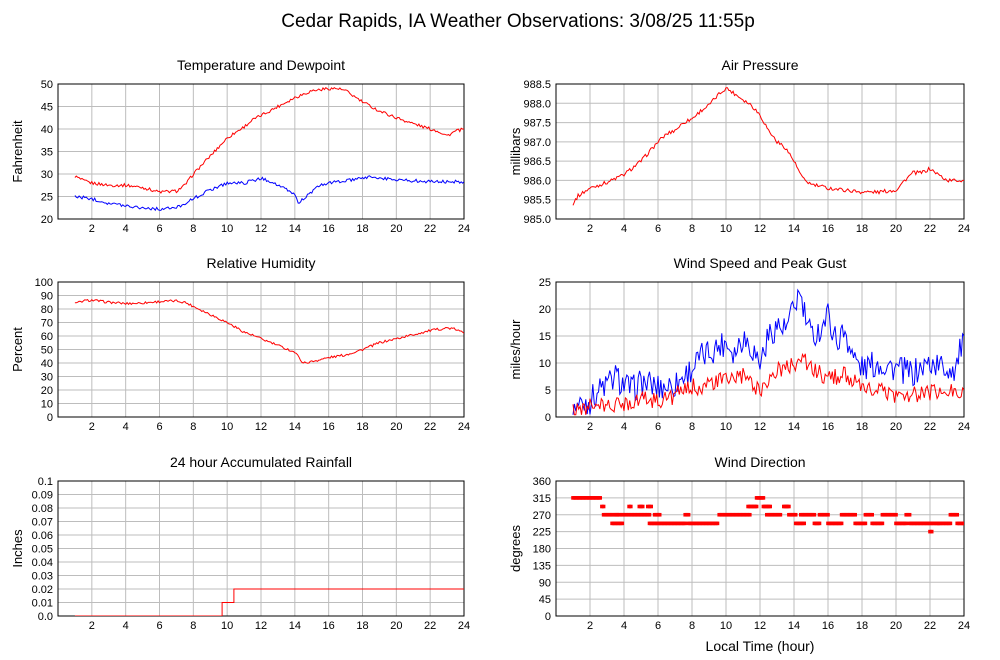 Image resolution: width=1000 pixels, height=660 pixels. I want to click on y-tick-label: 987.0, so click(537, 143).